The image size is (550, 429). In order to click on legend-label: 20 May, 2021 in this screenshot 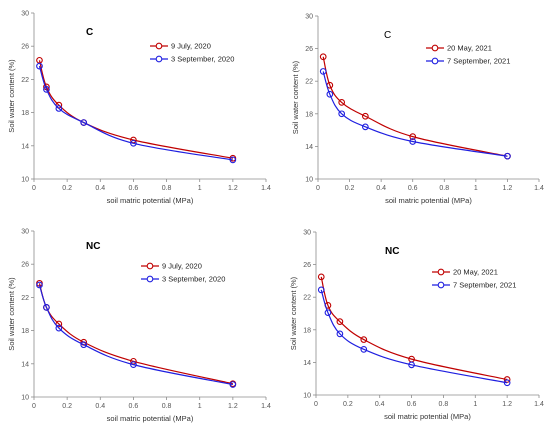, I will do `click(475, 272)`.